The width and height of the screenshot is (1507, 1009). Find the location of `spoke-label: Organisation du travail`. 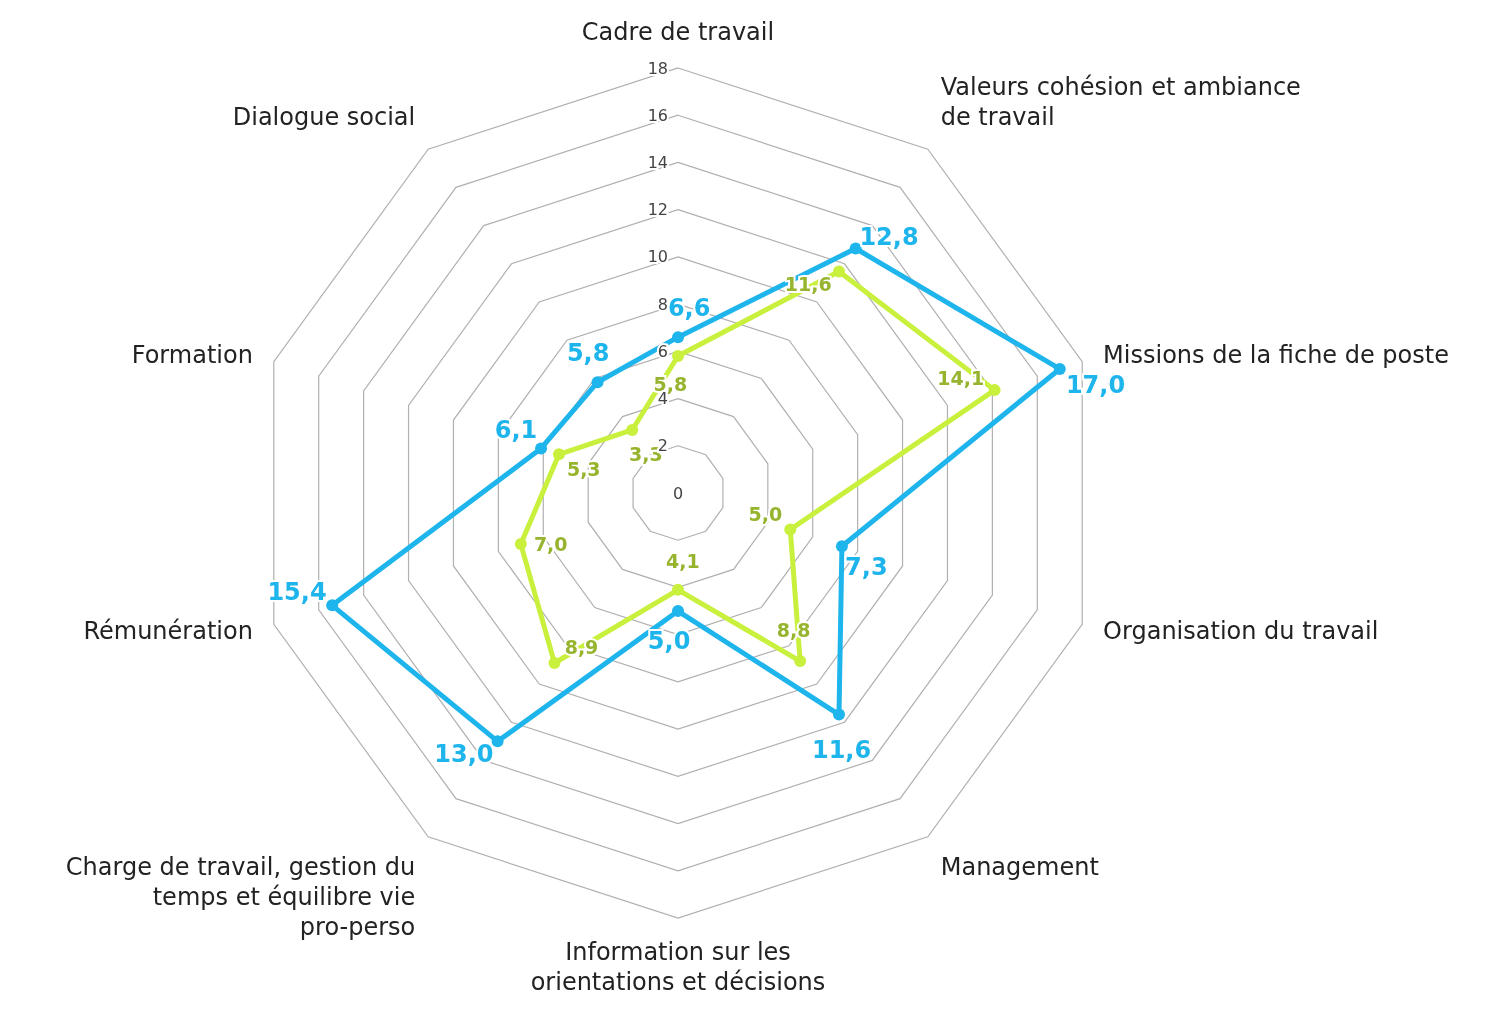

spoke-label: Organisation du travail is located at coordinates (1241, 631).